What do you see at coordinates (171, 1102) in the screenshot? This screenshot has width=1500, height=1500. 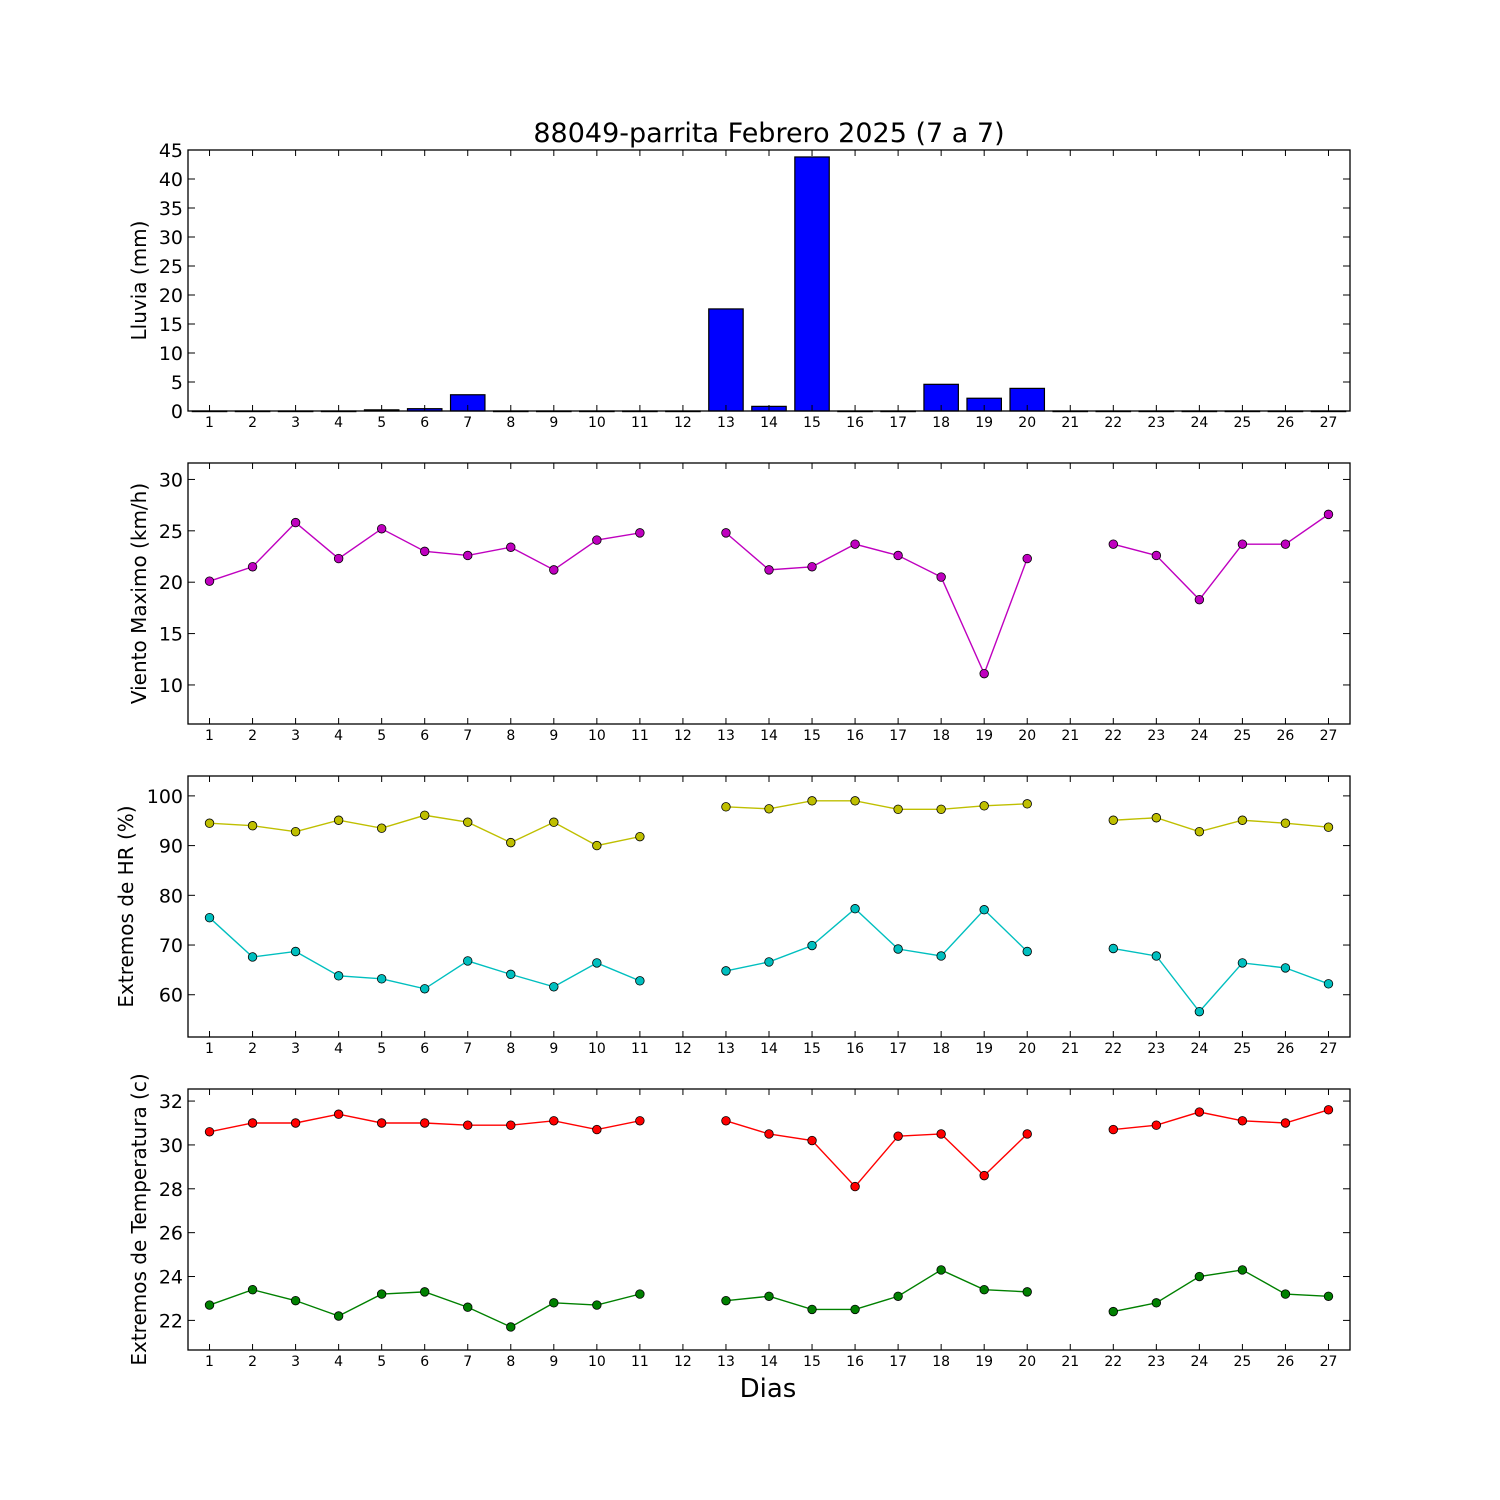 I see `y-tick-label: 32` at bounding box center [171, 1102].